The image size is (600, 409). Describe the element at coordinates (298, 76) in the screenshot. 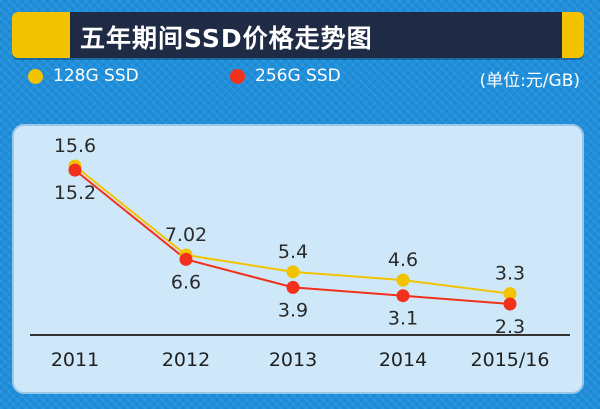

I see `legend-label: 256G SSD` at that location.